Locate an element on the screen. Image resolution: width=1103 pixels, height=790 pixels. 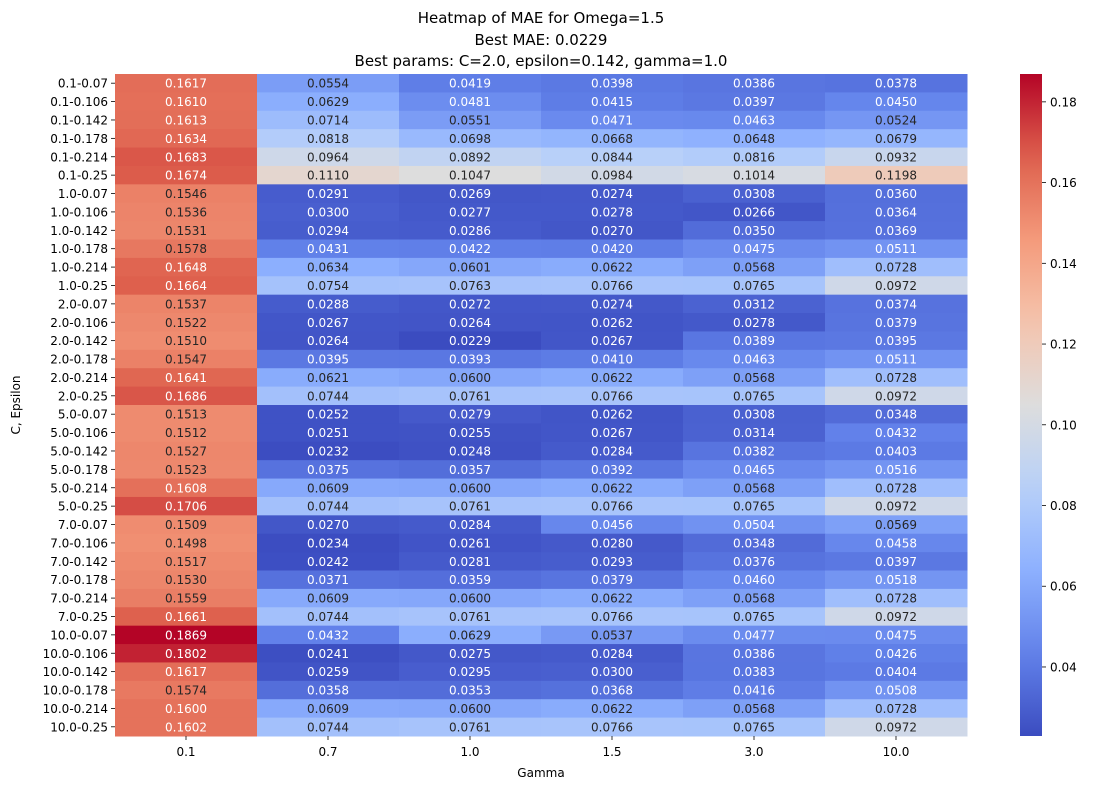
cell-value-label: 0.1517 is located at coordinates (186, 562).